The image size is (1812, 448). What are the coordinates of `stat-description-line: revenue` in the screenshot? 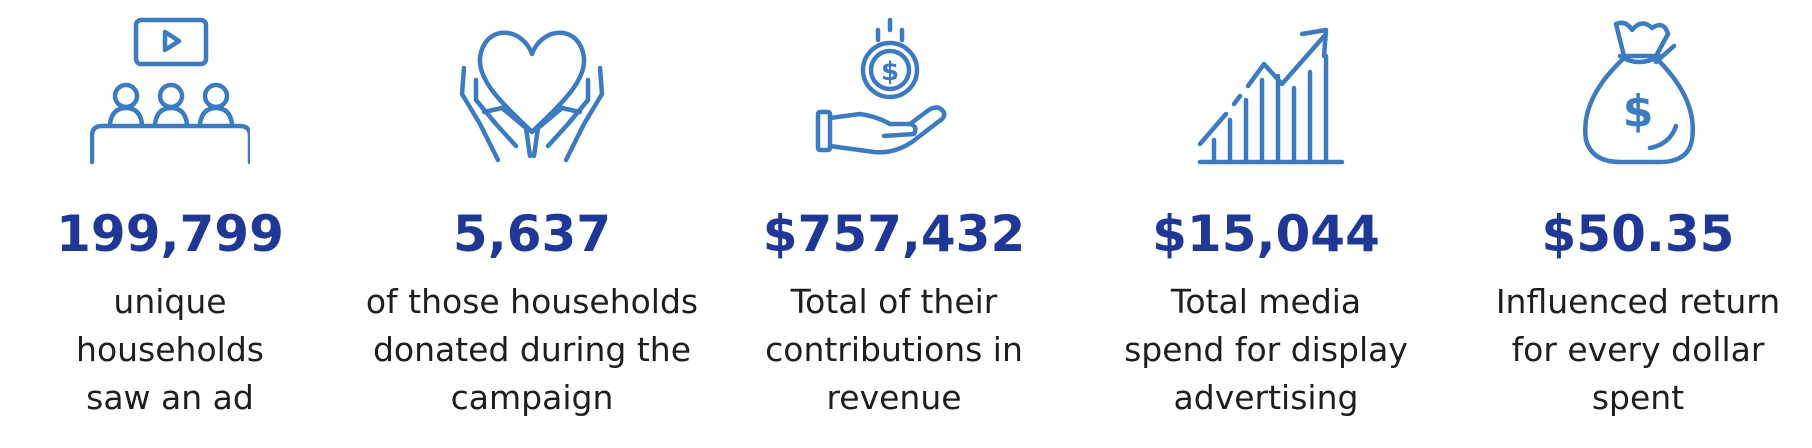 It's located at (894, 397).